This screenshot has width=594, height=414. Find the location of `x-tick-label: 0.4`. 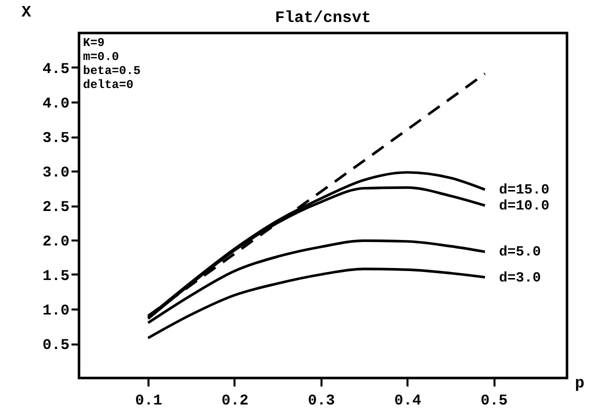

x-tick-label: 0.4 is located at coordinates (408, 401).